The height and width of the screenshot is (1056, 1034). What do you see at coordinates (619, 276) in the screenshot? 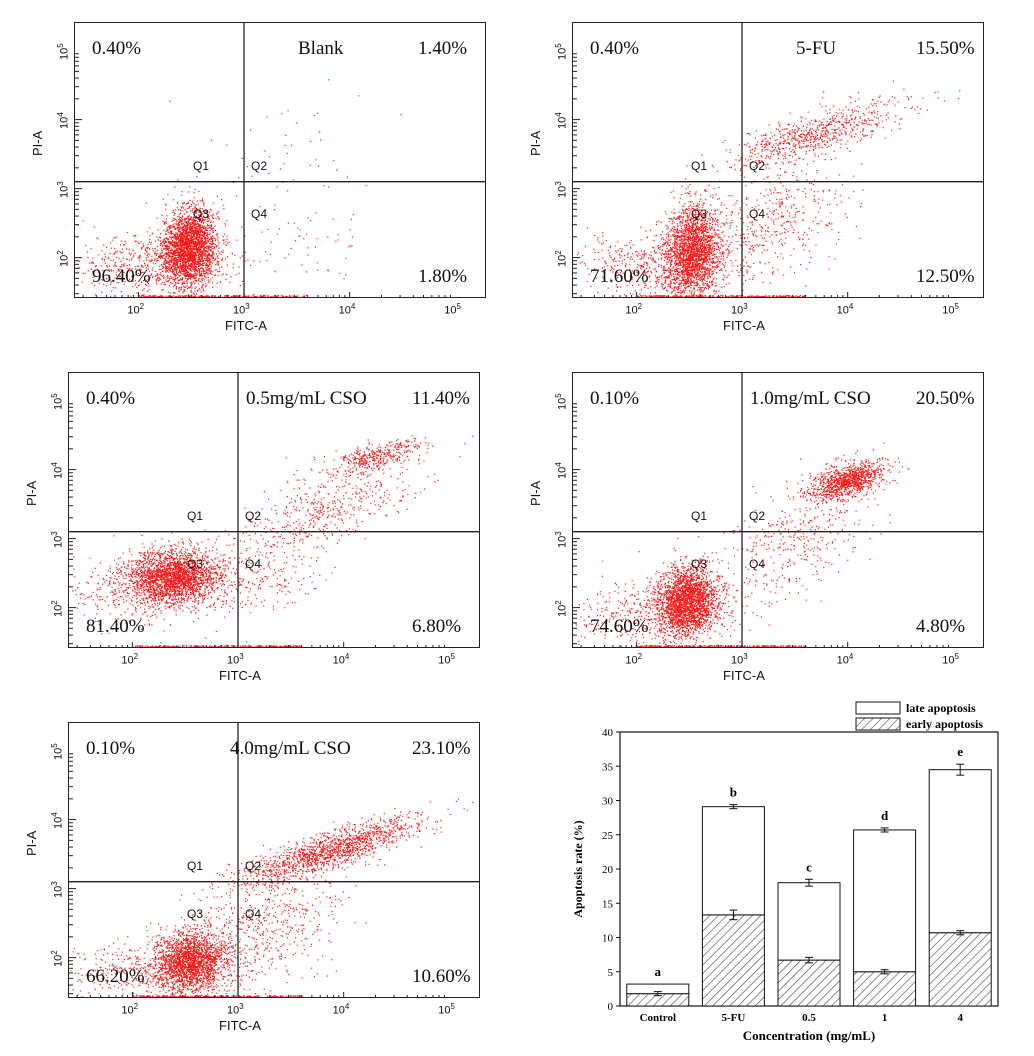
I see `percent-q3: 71.60%` at bounding box center [619, 276].